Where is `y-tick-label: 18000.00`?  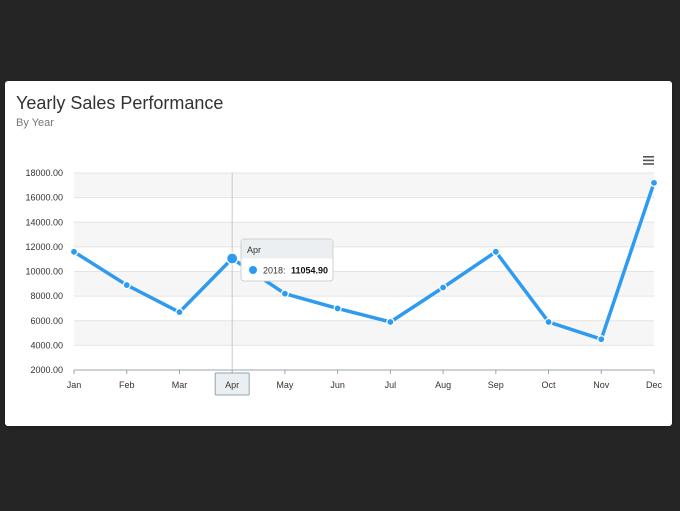
y-tick-label: 18000.00 is located at coordinates (44, 173).